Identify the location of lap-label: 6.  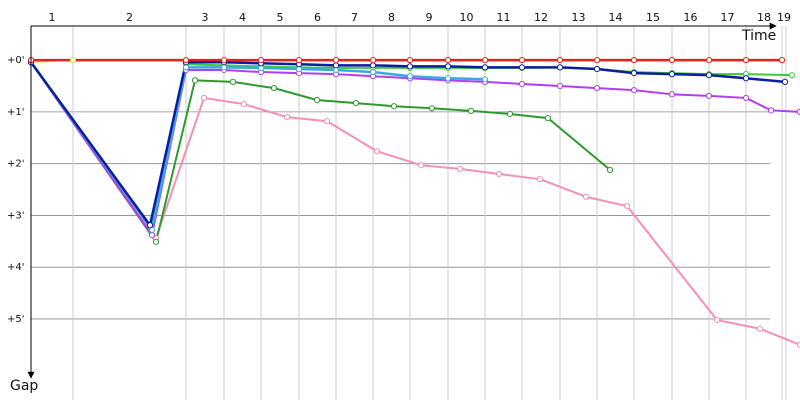
(317, 17).